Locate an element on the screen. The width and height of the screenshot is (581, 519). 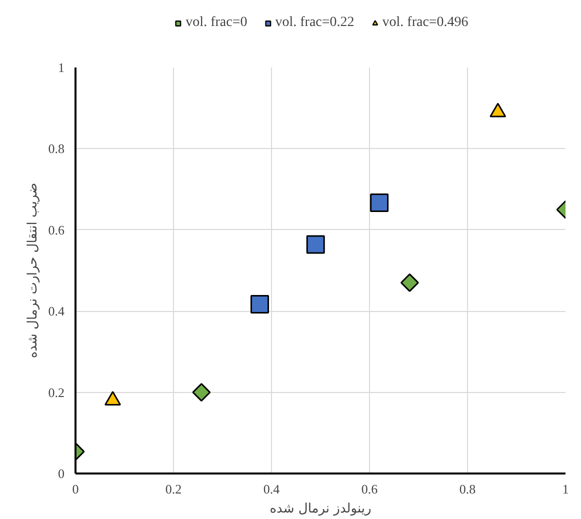
x-tick-label: 0.4 is located at coordinates (271, 489).